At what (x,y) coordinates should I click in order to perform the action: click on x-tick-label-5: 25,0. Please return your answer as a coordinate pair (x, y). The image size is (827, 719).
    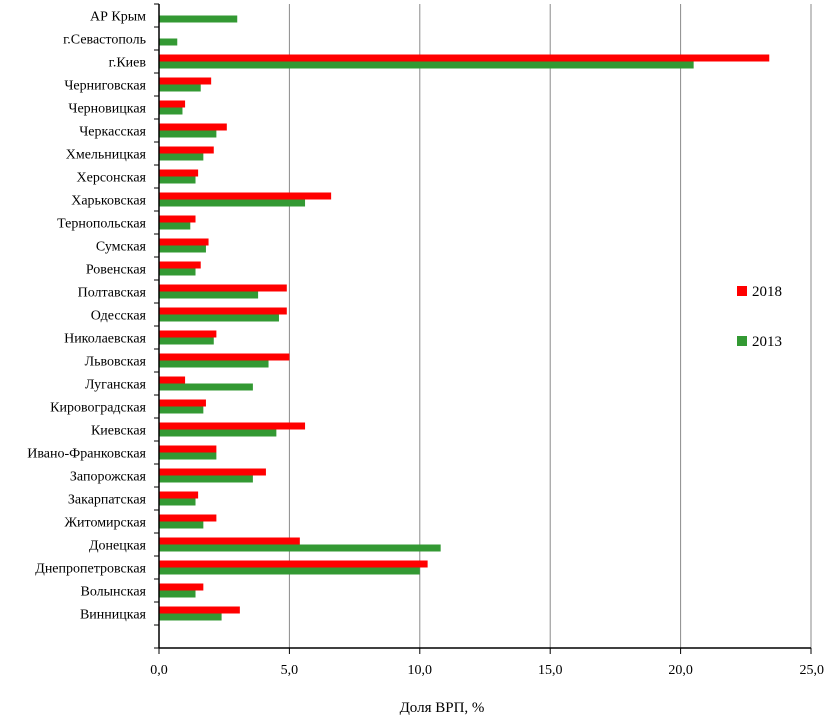
    Looking at the image, I should click on (812, 670).